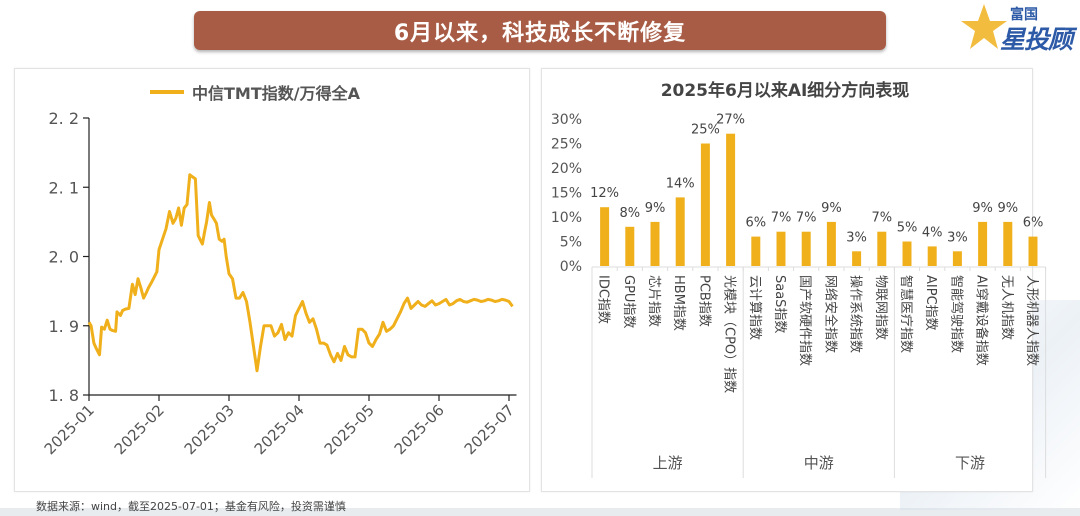 The height and width of the screenshot is (516, 1080). I want to click on category-label: 网络安全指数, so click(830, 314).